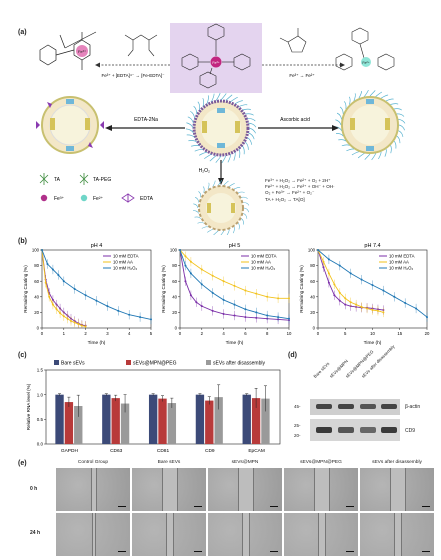 Image resolution: width=441 pixels, height=560 pixels. Describe the element at coordinates (397, 462) in the screenshot. I see `column-label: sEVs after disassembly` at that location.